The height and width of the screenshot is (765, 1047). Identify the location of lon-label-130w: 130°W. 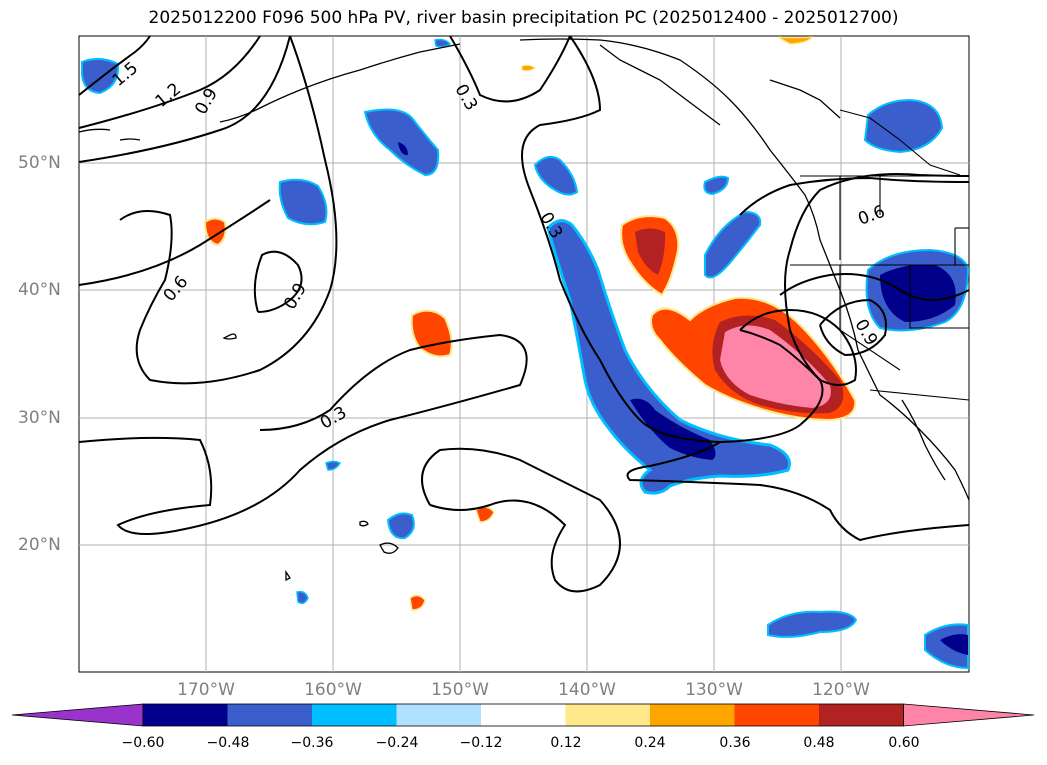
(714, 690).